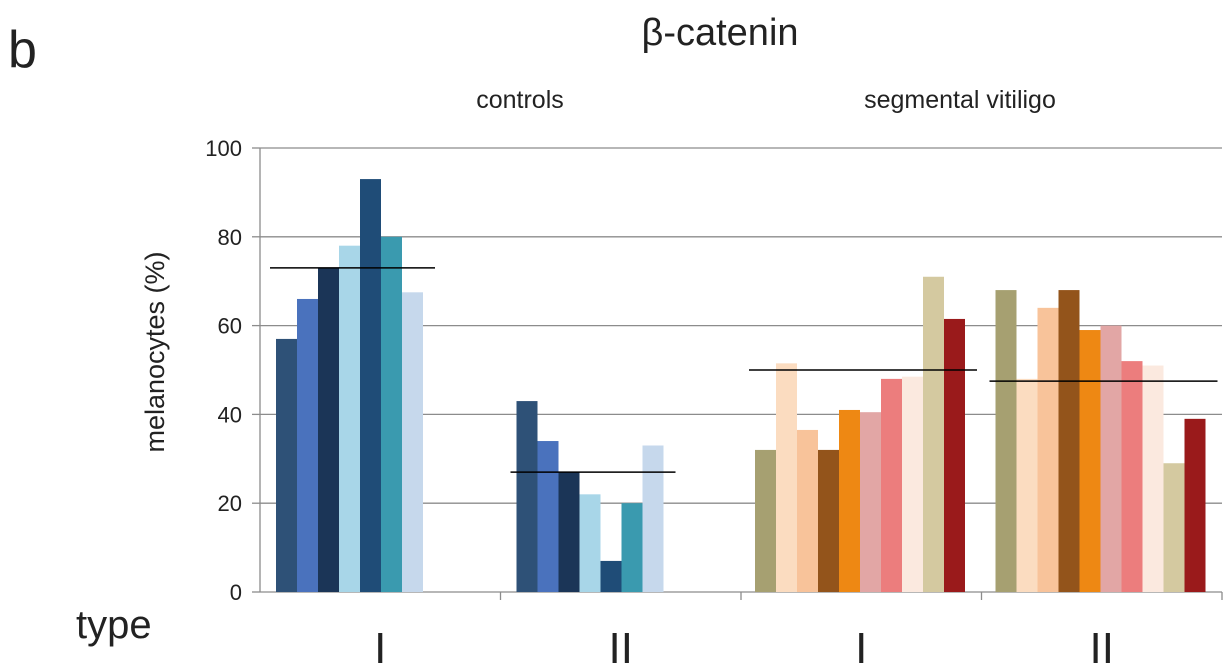 The height and width of the screenshot is (669, 1229). Describe the element at coordinates (520, 100) in the screenshot. I see `group-label-controls: controls` at that location.